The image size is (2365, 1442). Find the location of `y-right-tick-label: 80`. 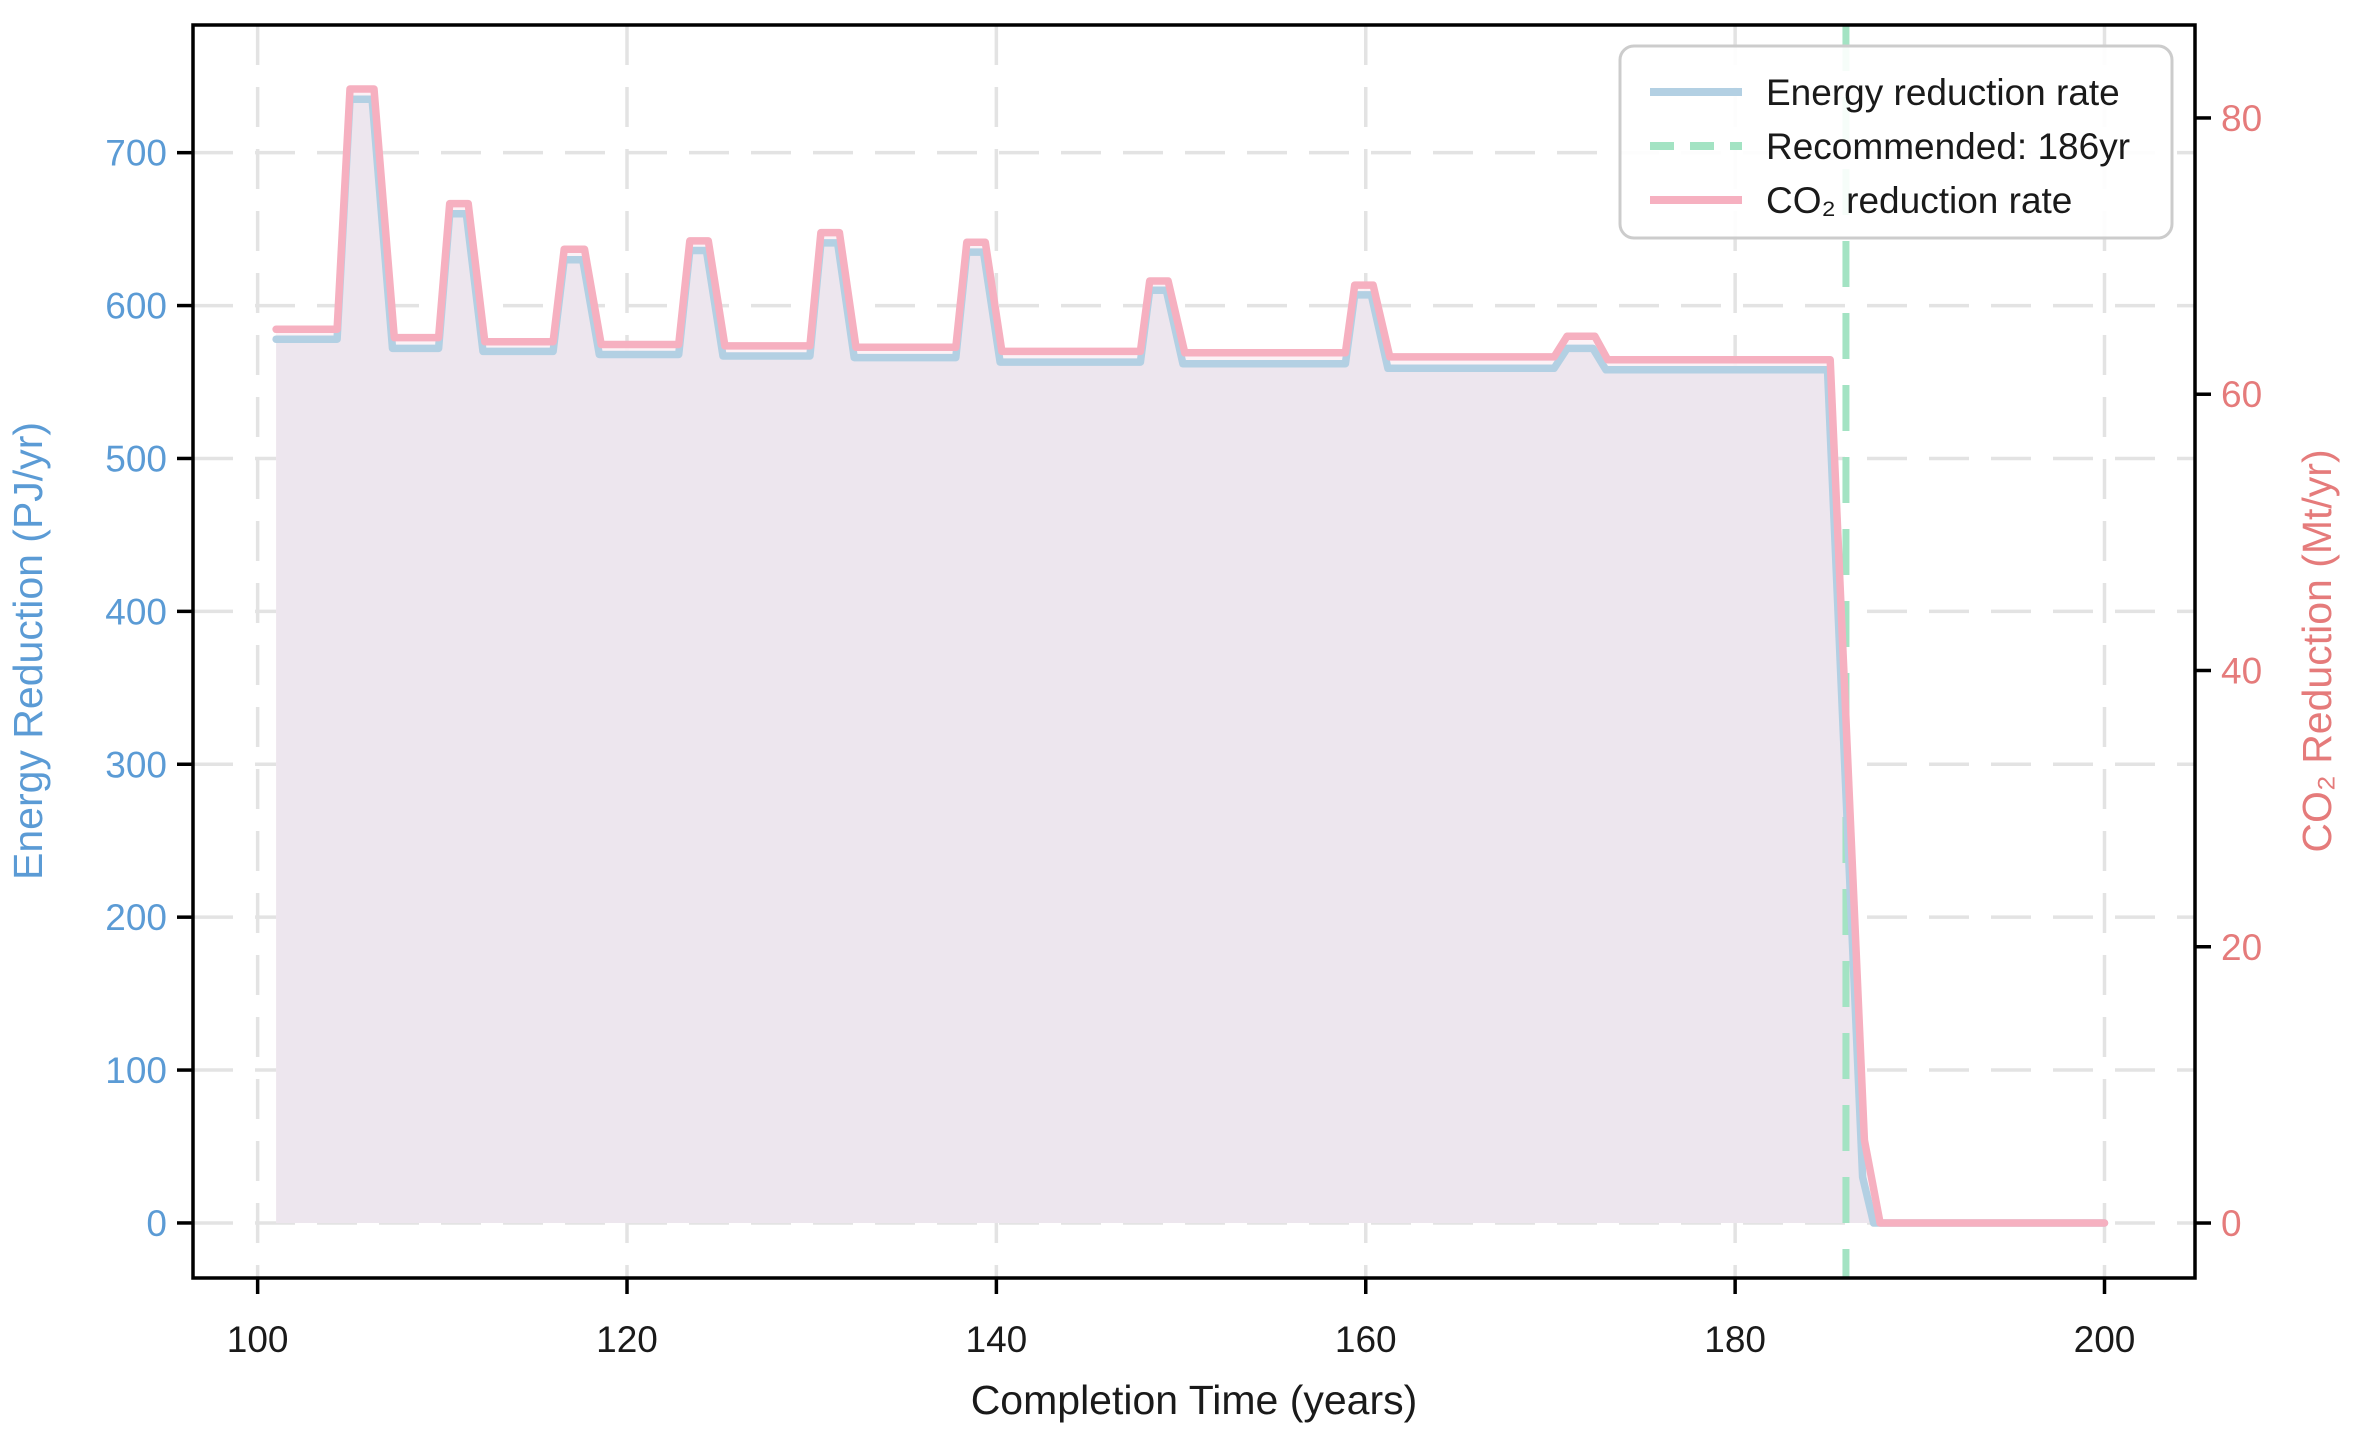

y-right-tick-label: 80 is located at coordinates (2241, 118).